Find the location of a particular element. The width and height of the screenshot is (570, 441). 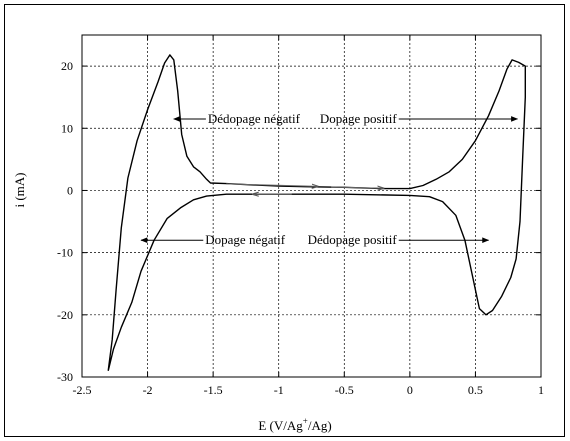

annotation-label: Dédopage négatif is located at coordinates (254, 118).